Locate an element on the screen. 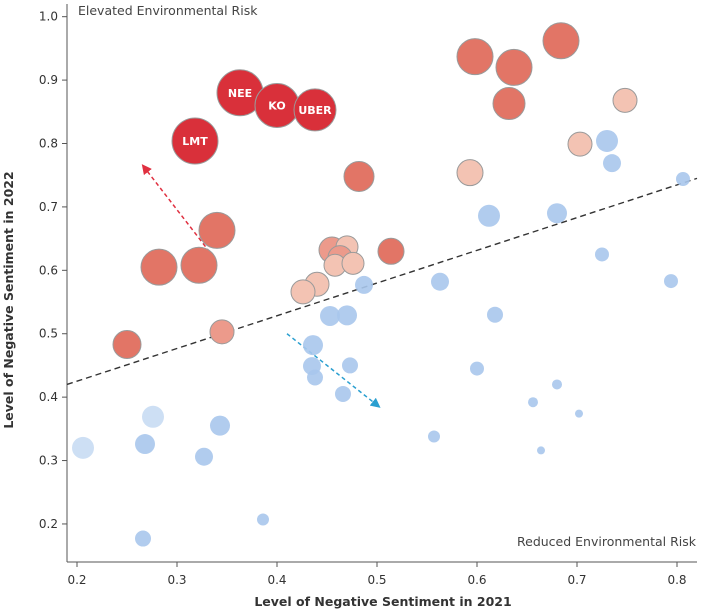 The height and width of the screenshot is (611, 701). annotation-reduced-risk: Reduced Environmental Risk is located at coordinates (607, 541).